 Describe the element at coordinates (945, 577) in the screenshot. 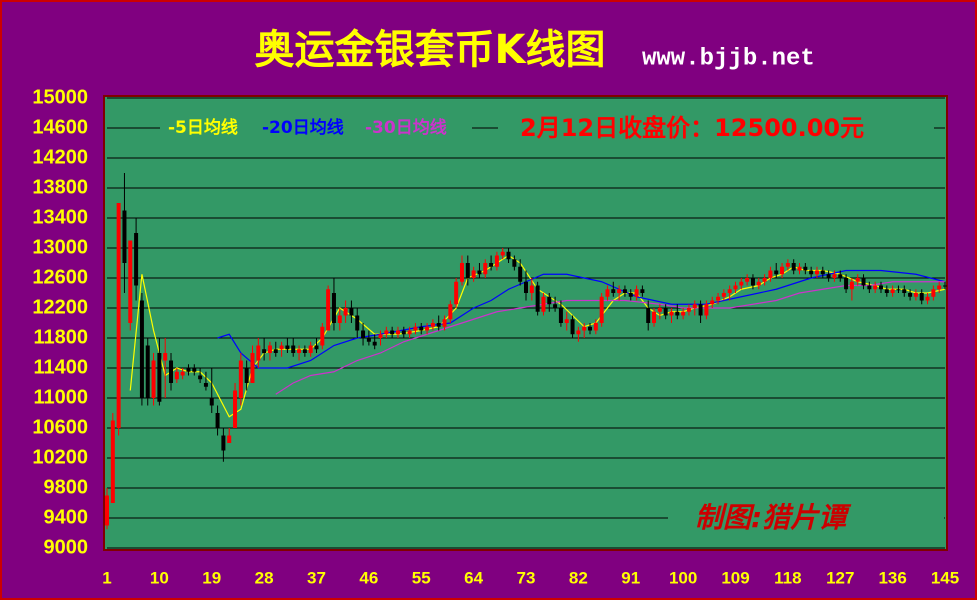

I see `x-tick-label: 145` at that location.